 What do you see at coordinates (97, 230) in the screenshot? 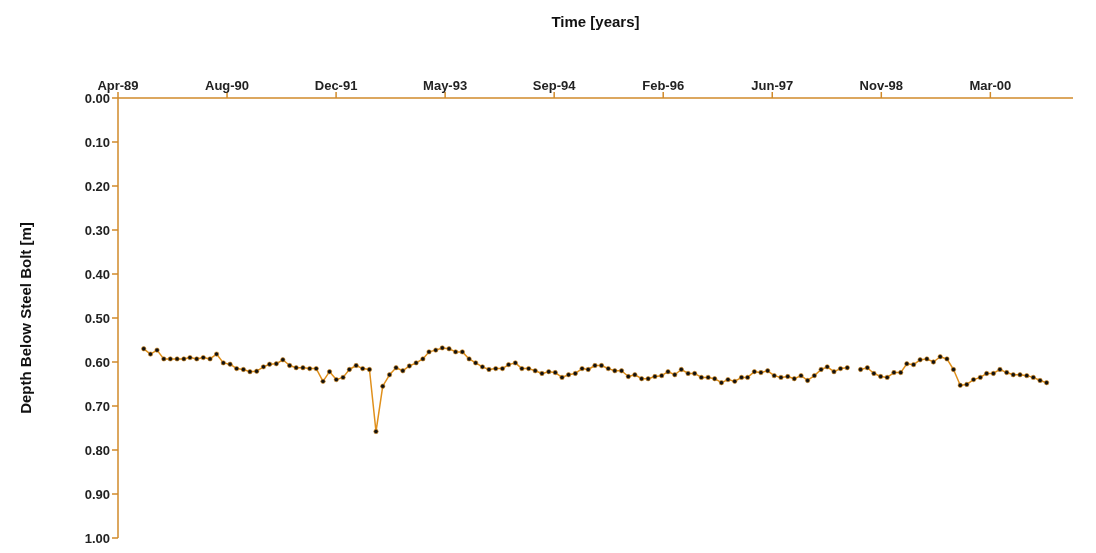
I see `y-tick-label: 0.30` at bounding box center [97, 230].